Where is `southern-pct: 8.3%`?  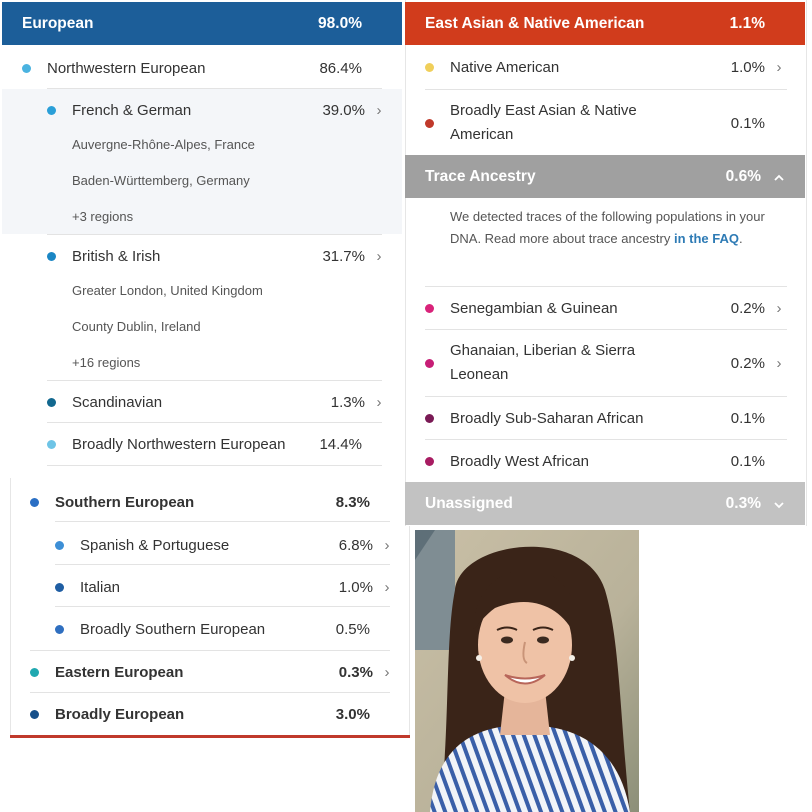 southern-pct: 8.3% is located at coordinates (352, 502).